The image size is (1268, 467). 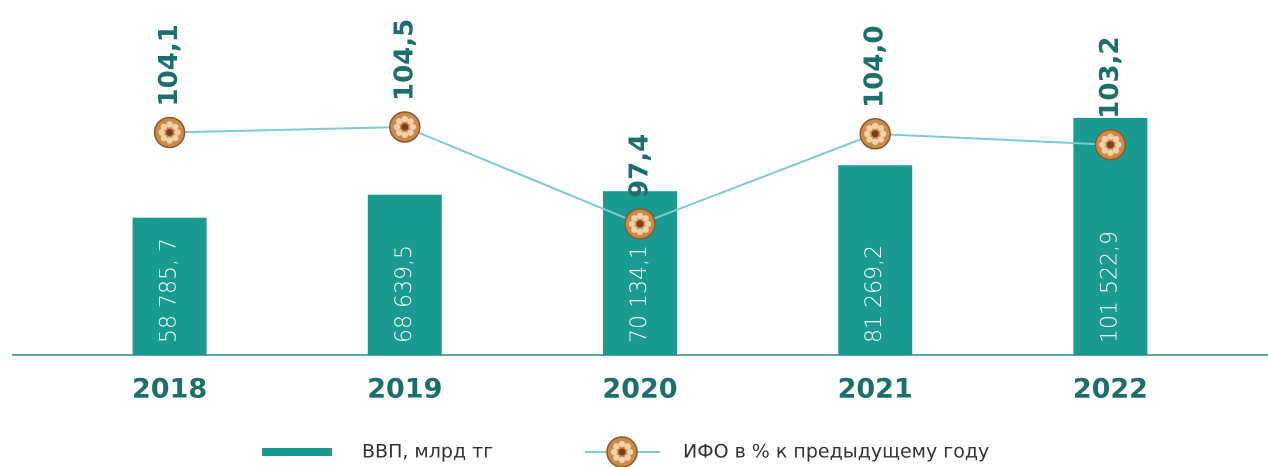 What do you see at coordinates (875, 389) in the screenshot?
I see `x-tick-label: 2021` at bounding box center [875, 389].